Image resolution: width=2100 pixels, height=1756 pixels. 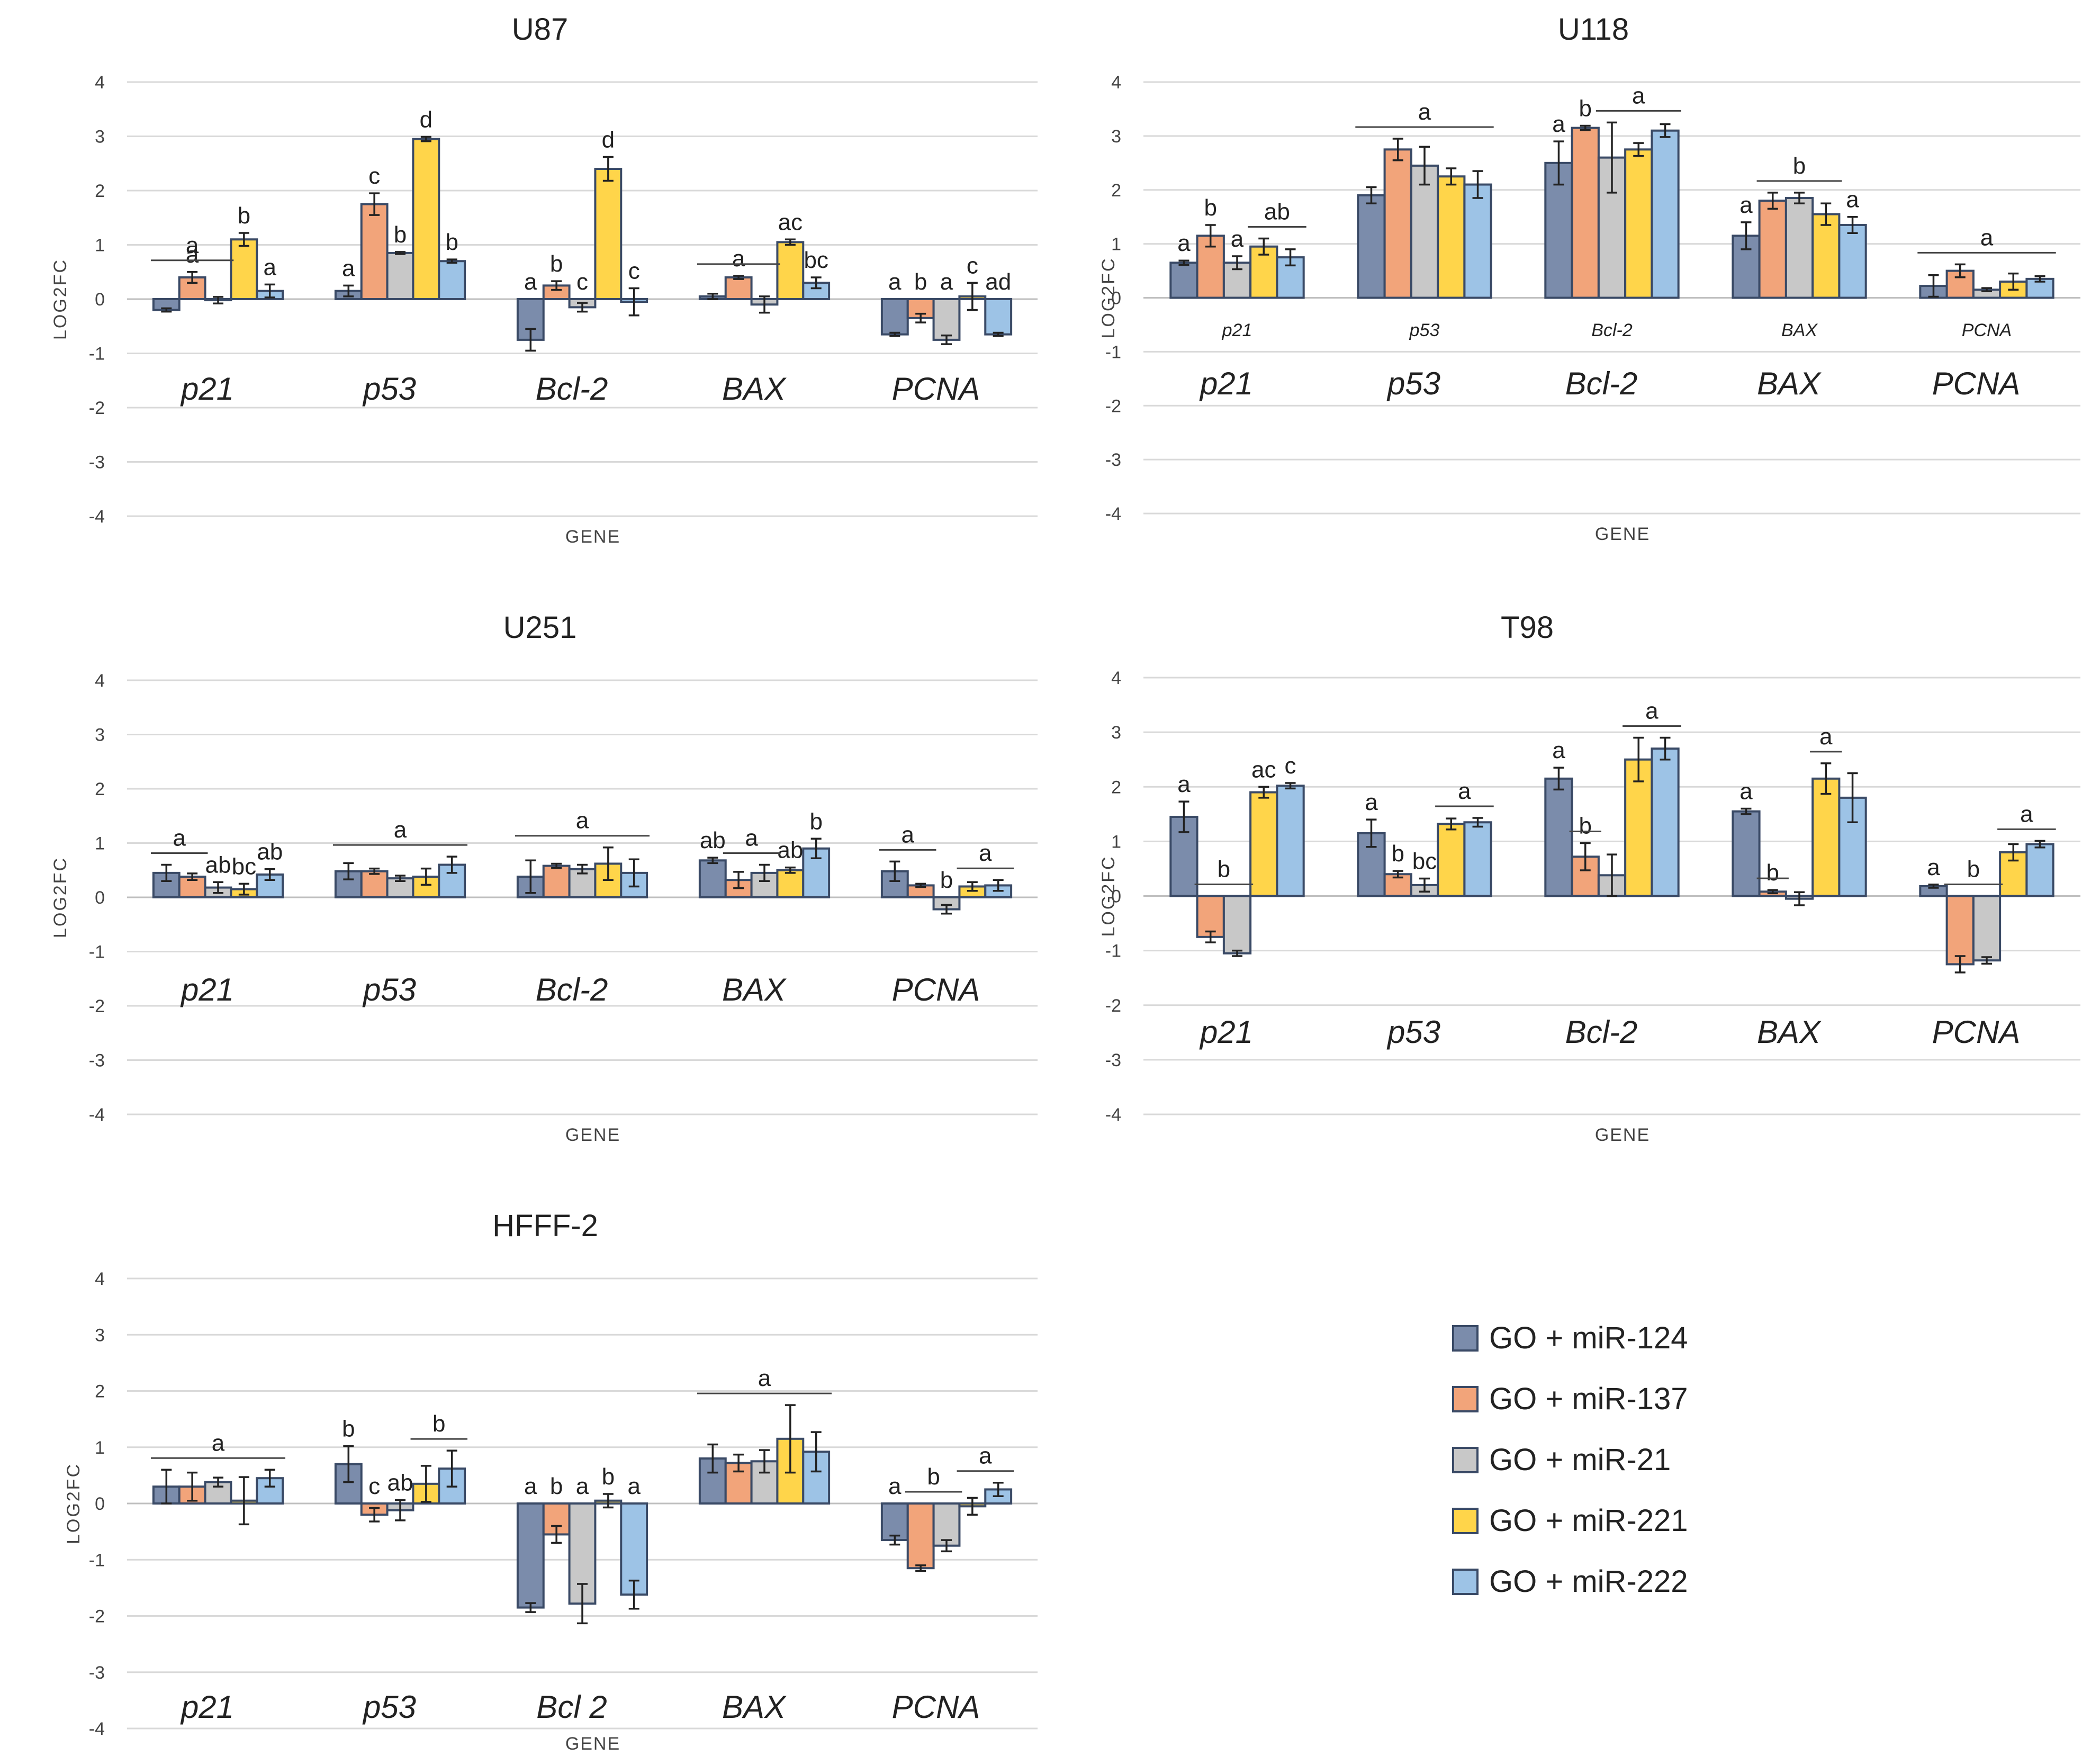 I want to click on legend-item-go-mir-222: GO + miR-222, so click(x=1570, y=1582).